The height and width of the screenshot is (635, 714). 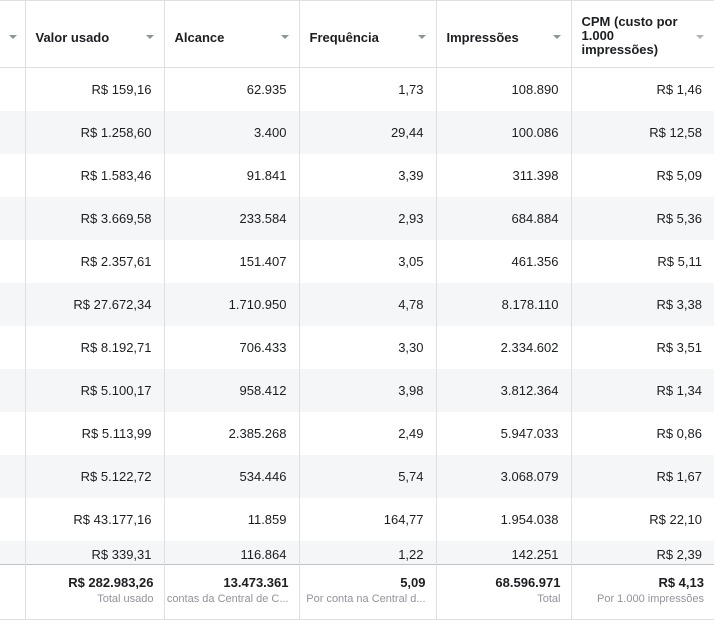 What do you see at coordinates (95, 89) in the screenshot?
I see `cell-valor: R$ 159,16` at bounding box center [95, 89].